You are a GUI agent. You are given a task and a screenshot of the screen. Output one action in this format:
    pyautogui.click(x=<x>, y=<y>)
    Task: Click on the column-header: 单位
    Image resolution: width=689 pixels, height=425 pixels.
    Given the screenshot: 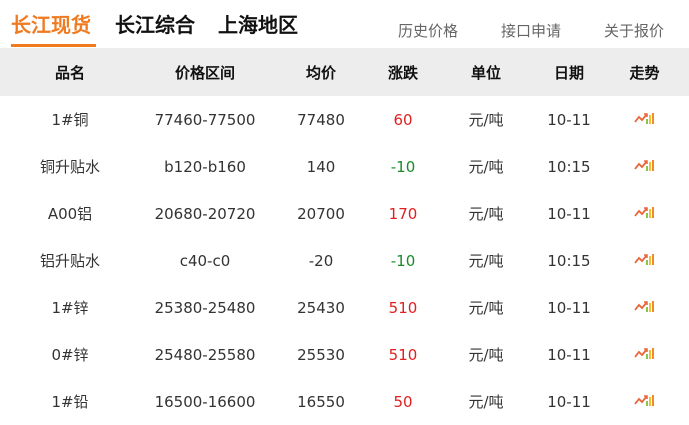 What is the action you would take?
    pyautogui.click(x=486, y=72)
    